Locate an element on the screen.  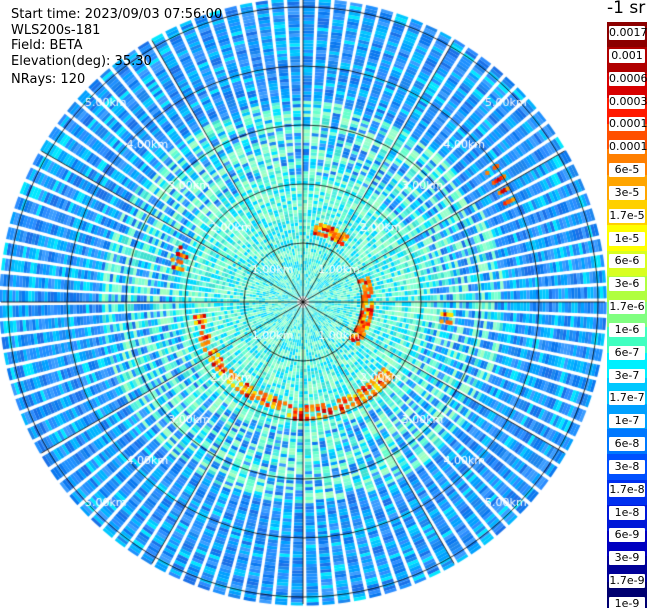
colorbar-tick-label: 3e-5 is located at coordinates (627, 192).